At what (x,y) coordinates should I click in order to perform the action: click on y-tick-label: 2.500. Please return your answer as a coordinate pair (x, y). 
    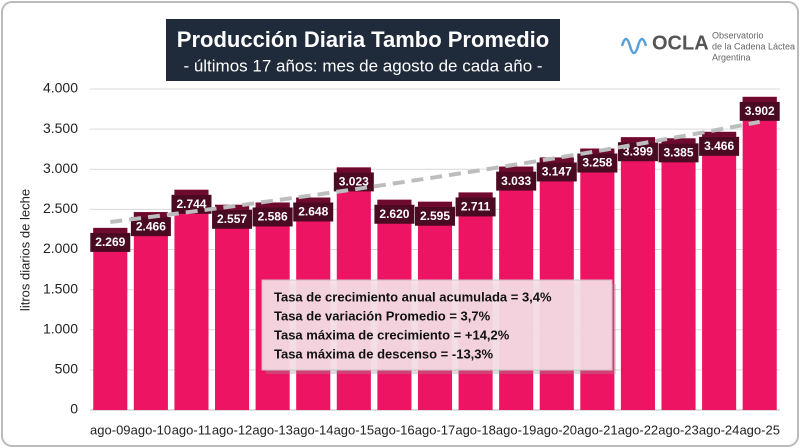
    Looking at the image, I should click on (60, 208).